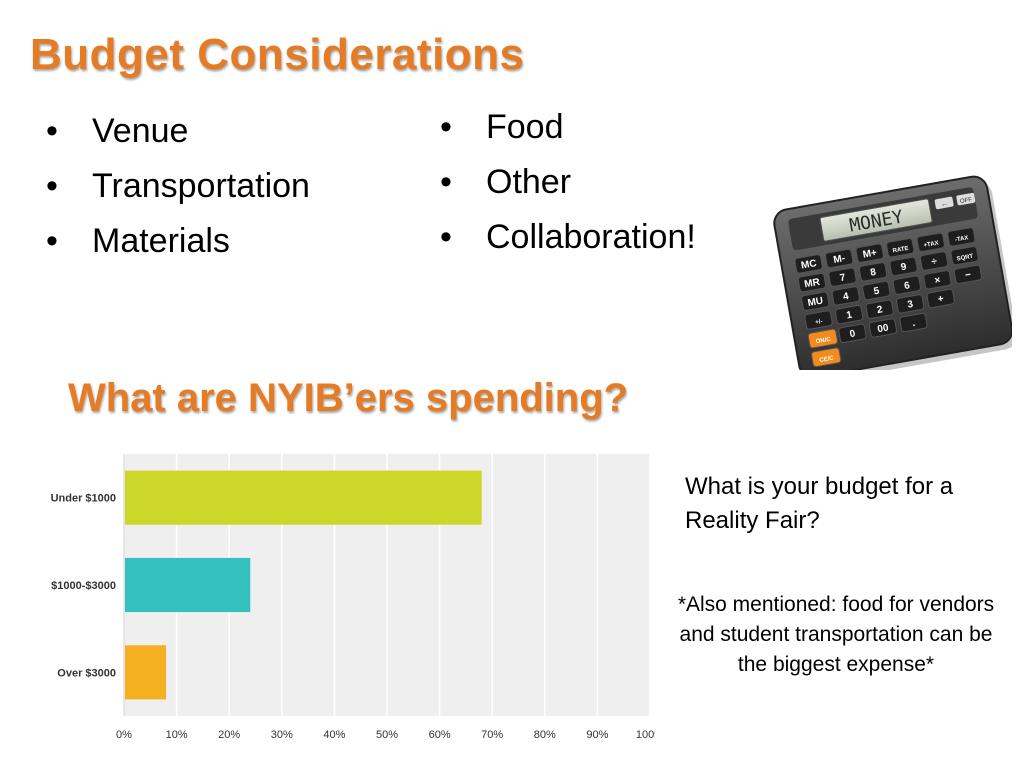 This screenshot has width=1024, height=768. I want to click on bullet-item: Collaboration!, so click(565, 237).